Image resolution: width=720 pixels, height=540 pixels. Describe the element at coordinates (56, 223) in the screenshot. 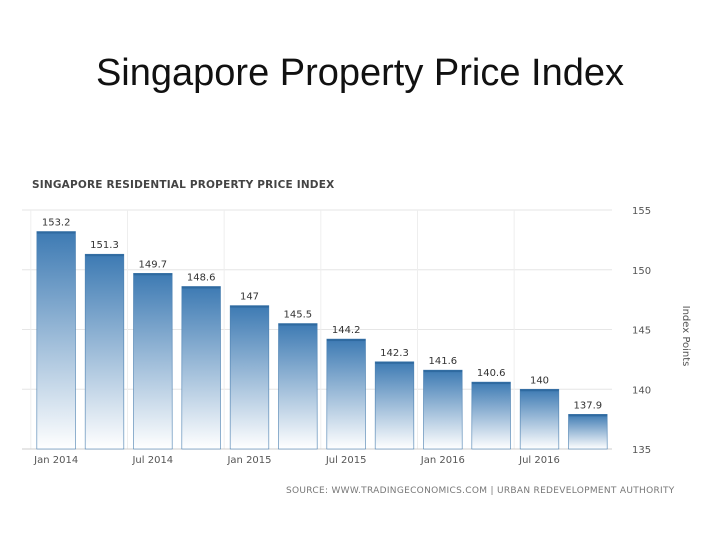

I see `data-label: 153.2` at that location.